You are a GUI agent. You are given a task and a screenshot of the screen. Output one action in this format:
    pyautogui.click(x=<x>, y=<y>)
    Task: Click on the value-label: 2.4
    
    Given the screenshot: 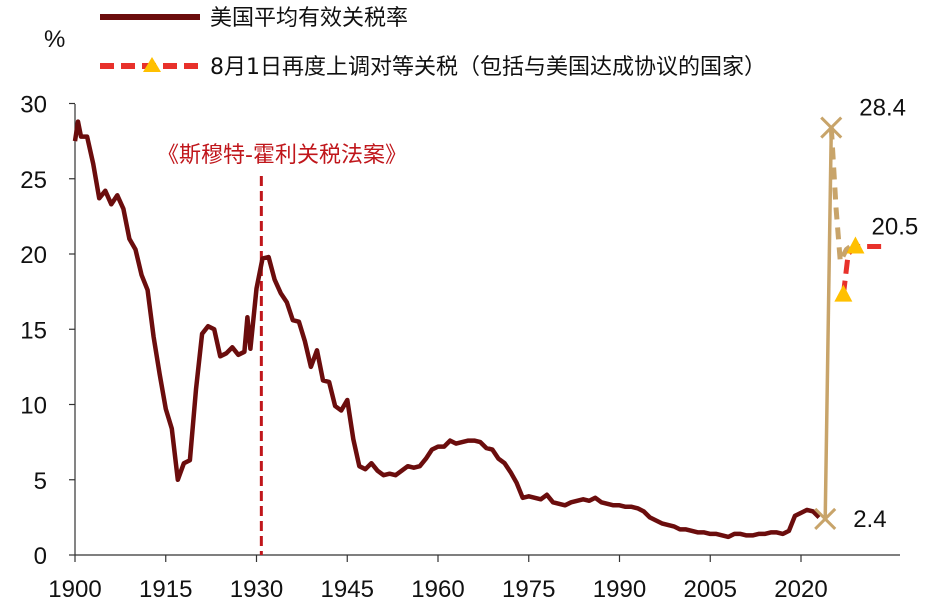 What is the action you would take?
    pyautogui.click(x=869, y=519)
    